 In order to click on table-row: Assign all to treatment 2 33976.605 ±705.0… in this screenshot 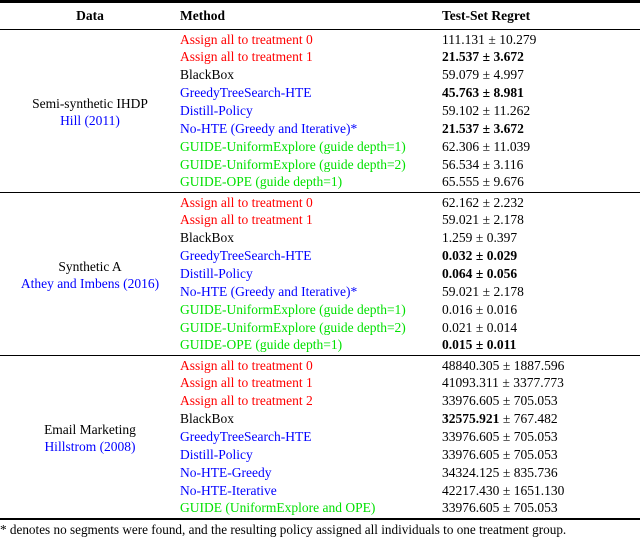, I will do `click(320, 401)`.